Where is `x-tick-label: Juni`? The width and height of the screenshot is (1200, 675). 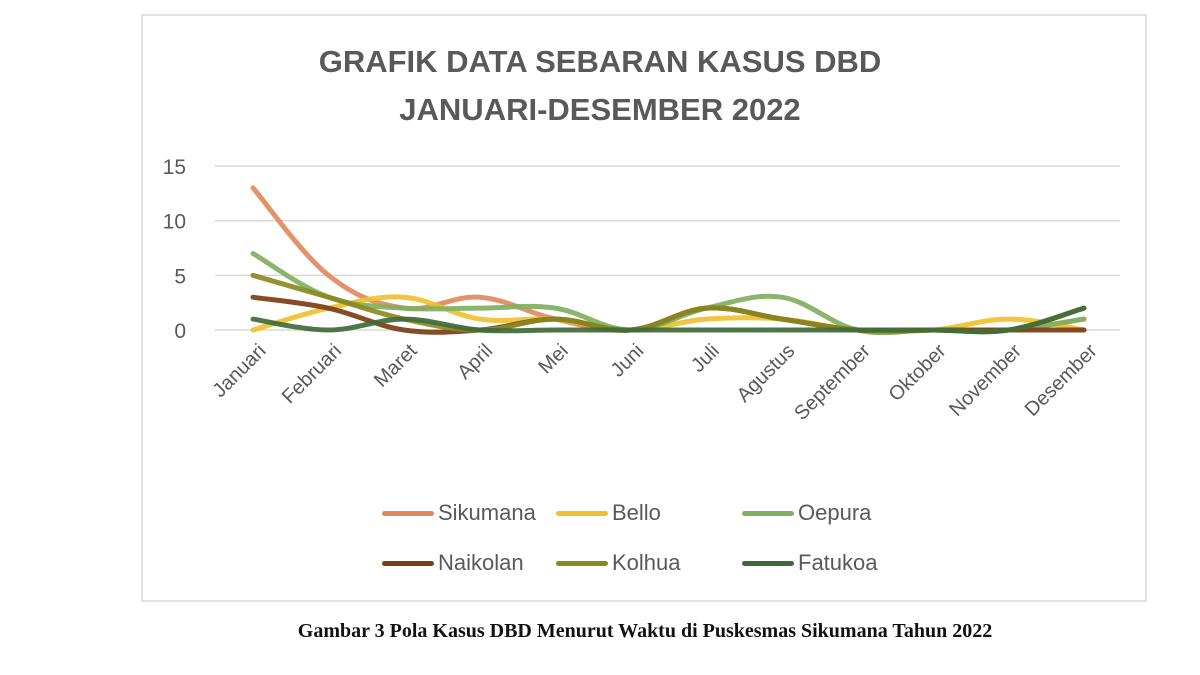
x-tick-label: Juni is located at coordinates (628, 361).